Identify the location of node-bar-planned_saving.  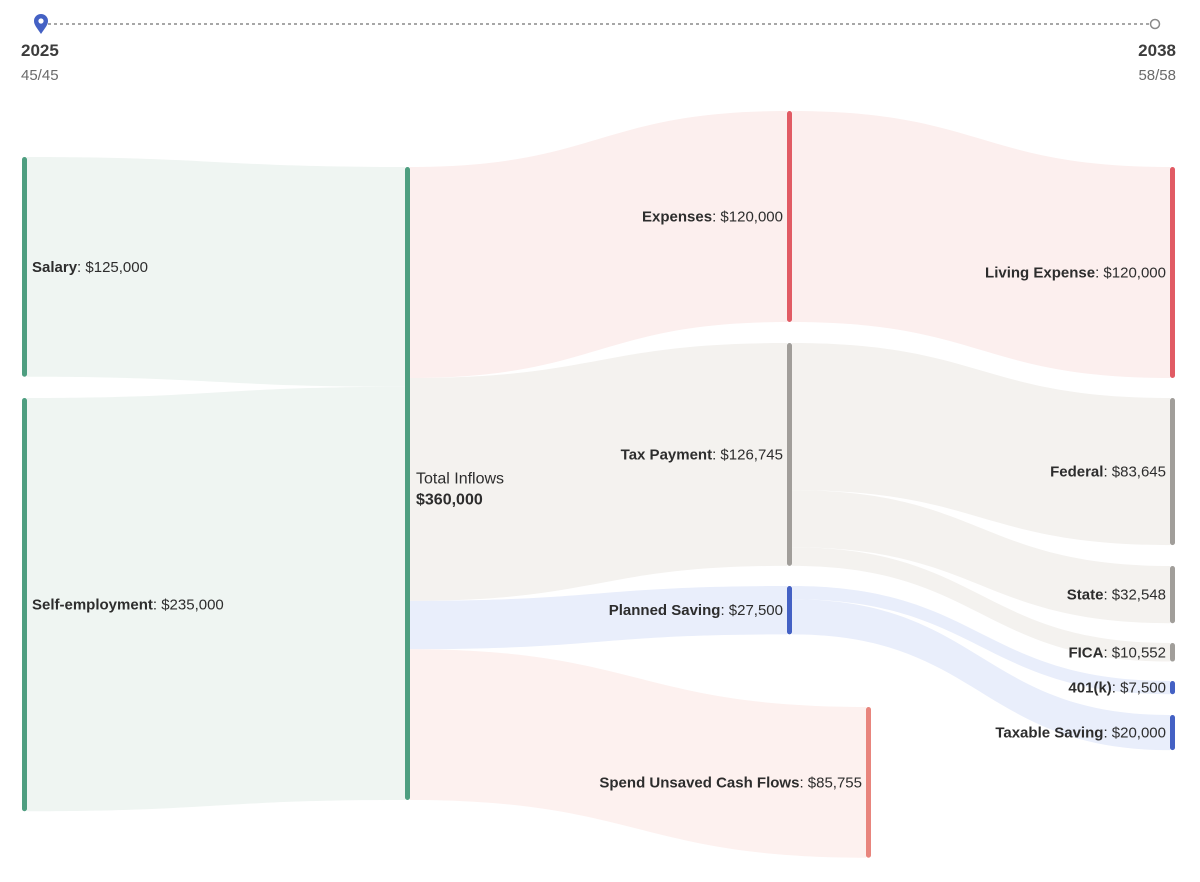
(789, 610).